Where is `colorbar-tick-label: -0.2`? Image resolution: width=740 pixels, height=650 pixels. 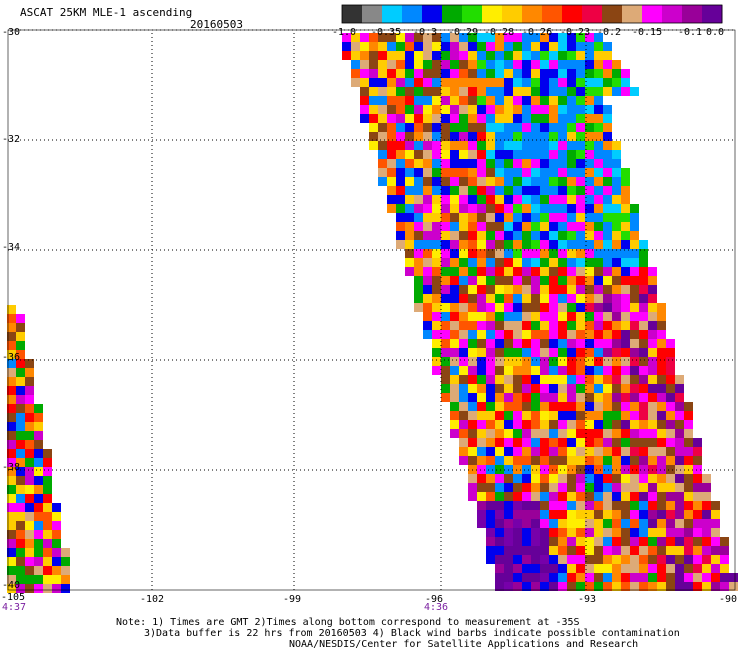 colorbar-tick-label: -0.2 is located at coordinates (609, 32).